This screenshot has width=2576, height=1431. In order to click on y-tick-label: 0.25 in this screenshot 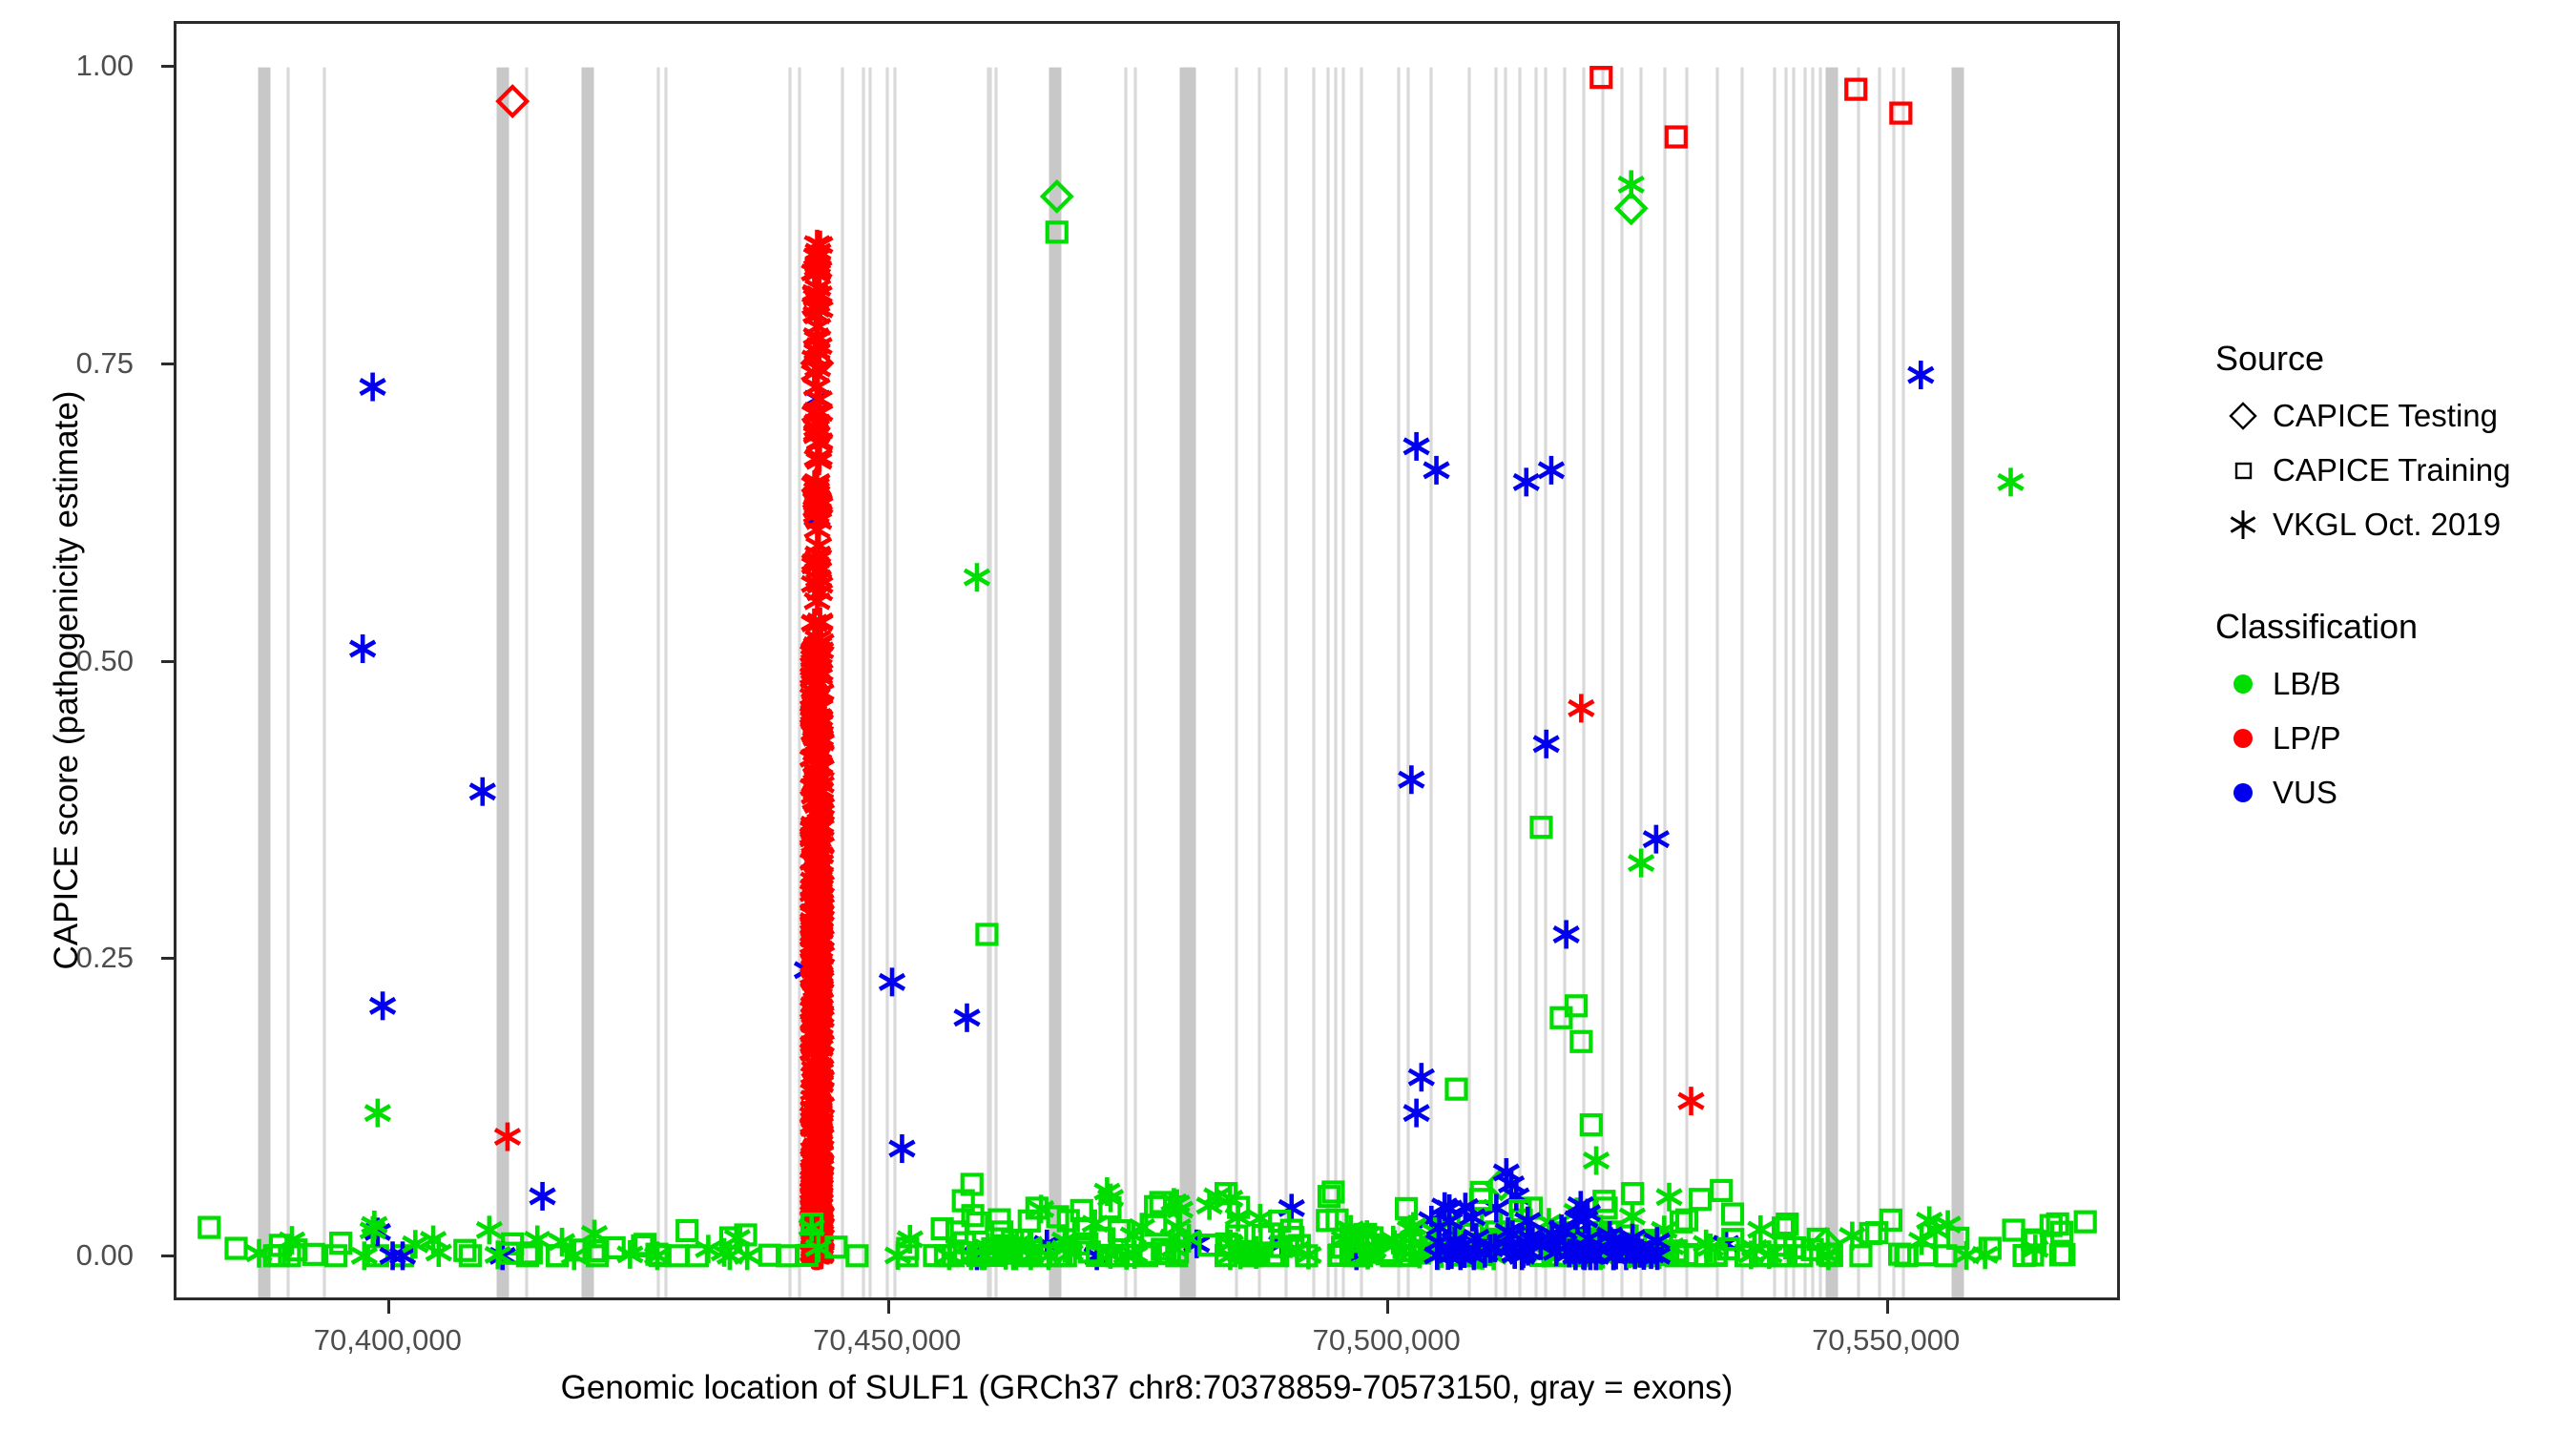, I will do `click(104, 958)`.